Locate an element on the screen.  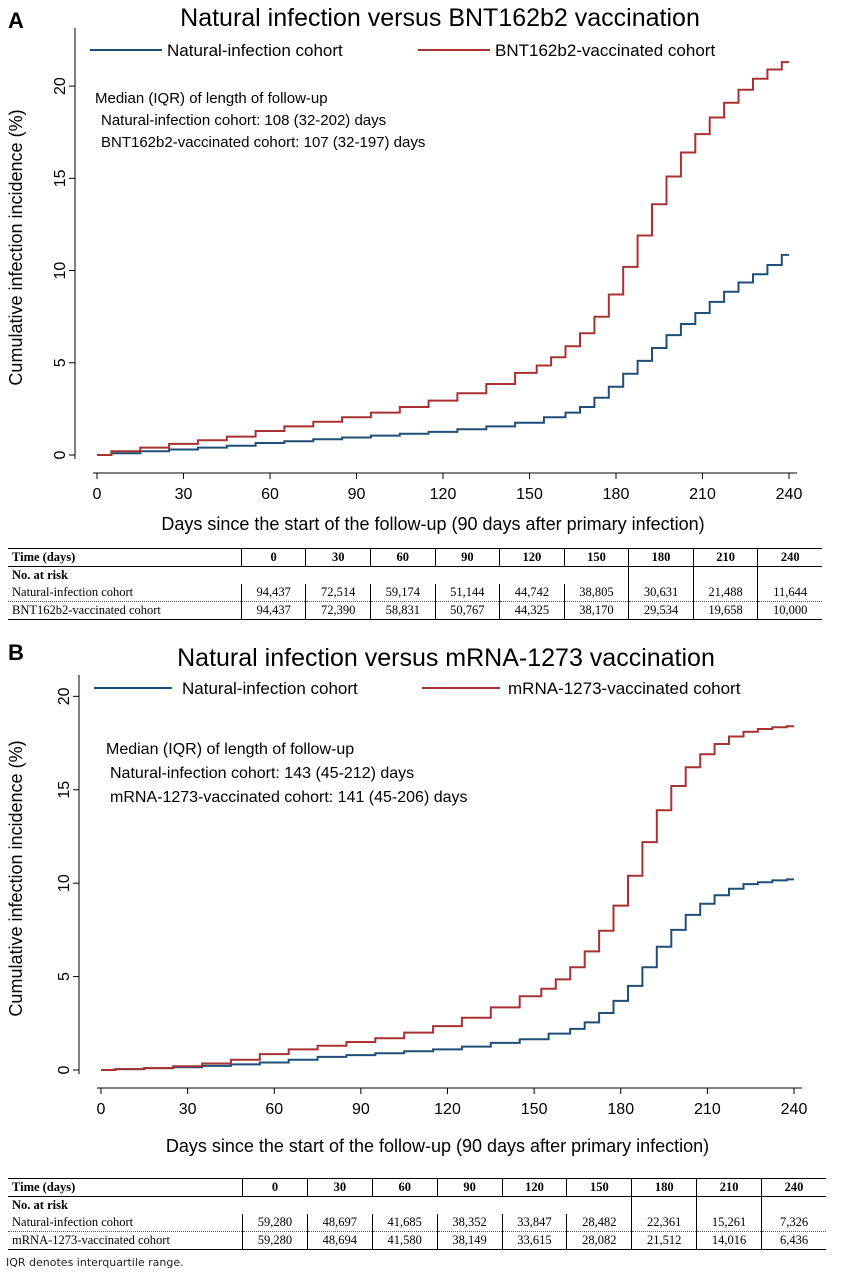
table-cell: 38,149 is located at coordinates (469, 1240).